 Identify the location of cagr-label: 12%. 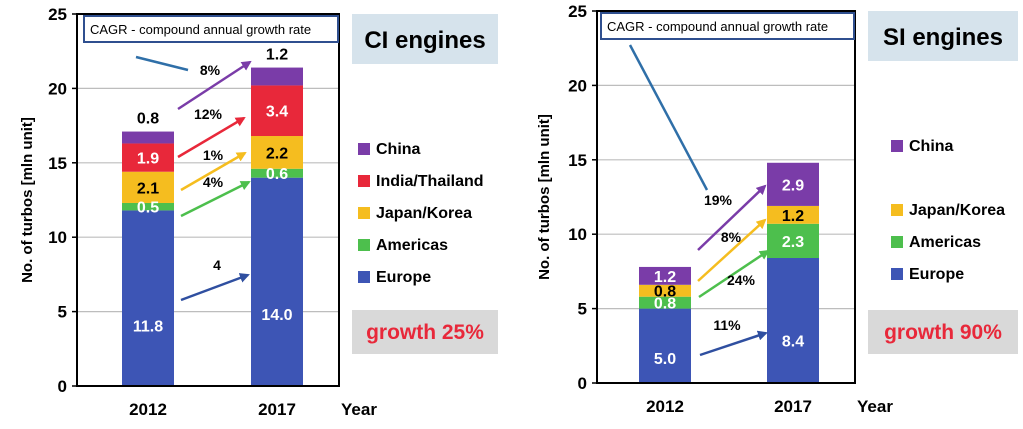
(208, 114).